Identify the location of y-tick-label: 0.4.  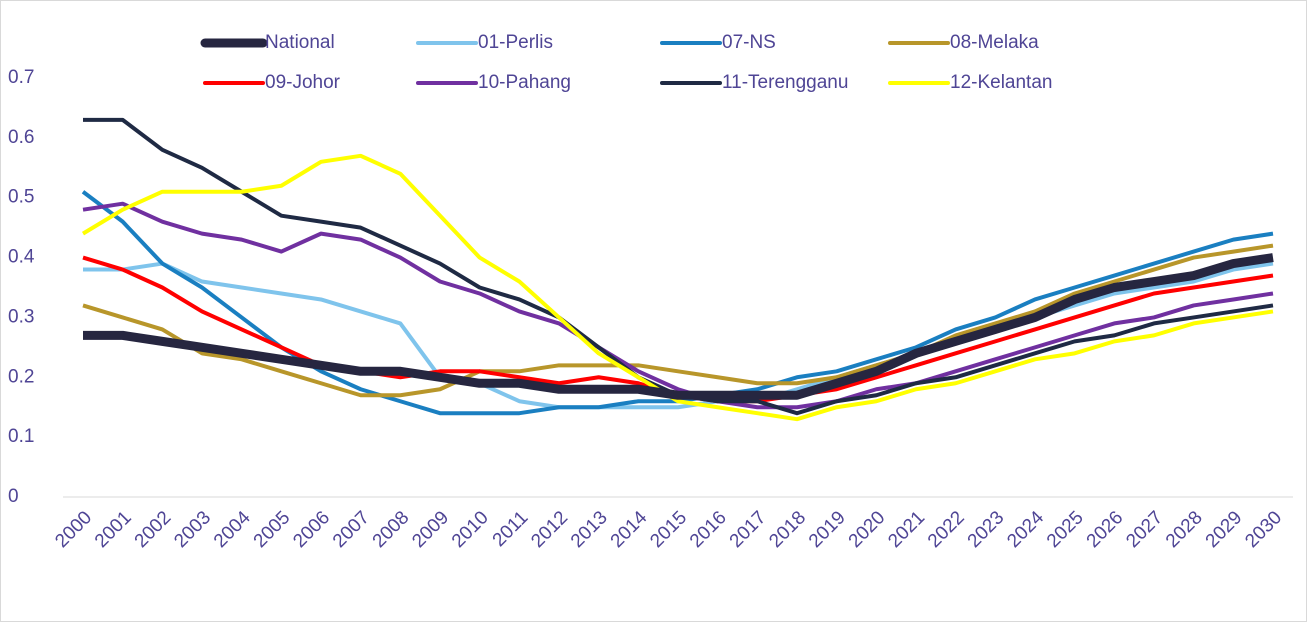
(21, 257).